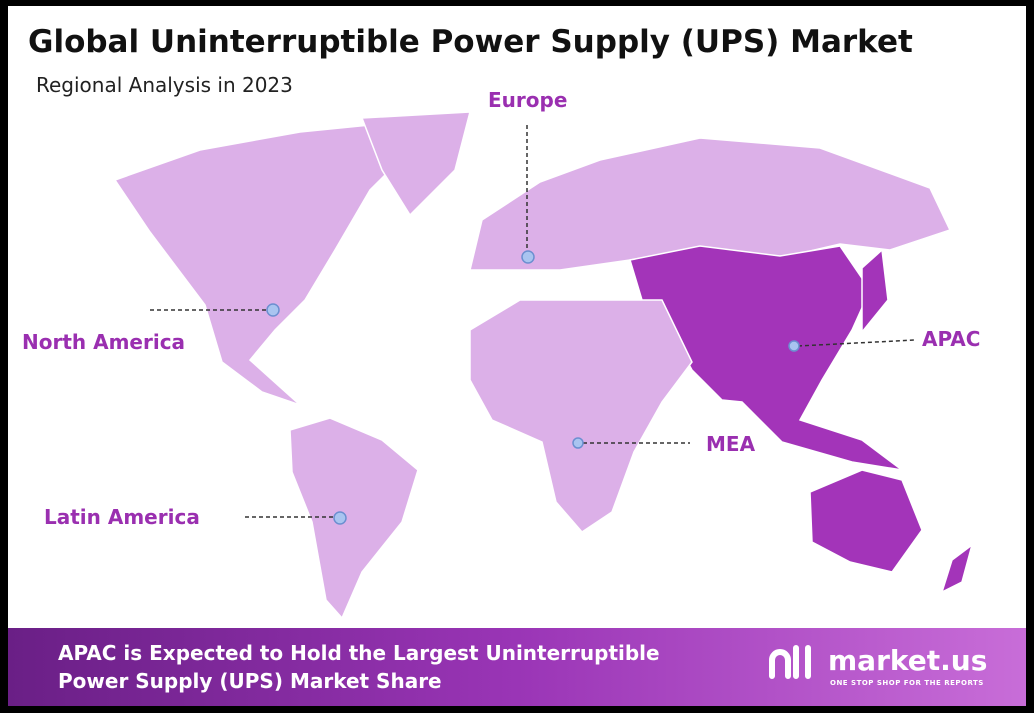 The width and height of the screenshot is (1034, 713). What do you see at coordinates (527, 100) in the screenshot?
I see `region-label: Europe` at bounding box center [527, 100].